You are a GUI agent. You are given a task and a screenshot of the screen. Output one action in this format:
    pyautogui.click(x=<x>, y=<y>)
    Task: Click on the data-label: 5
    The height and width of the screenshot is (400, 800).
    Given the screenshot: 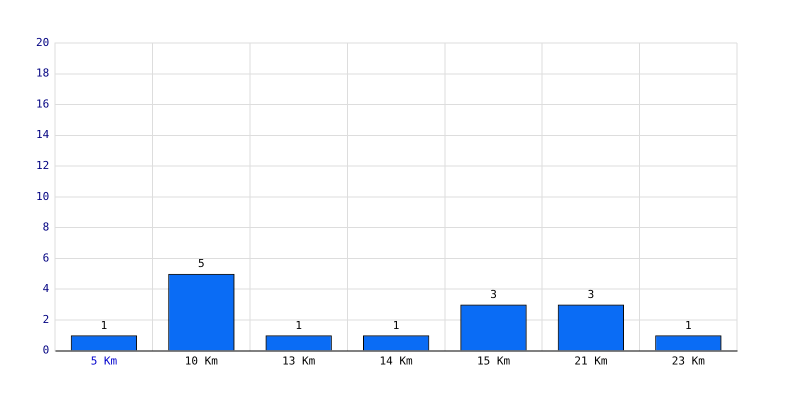 What is the action you would take?
    pyautogui.click(x=201, y=263)
    